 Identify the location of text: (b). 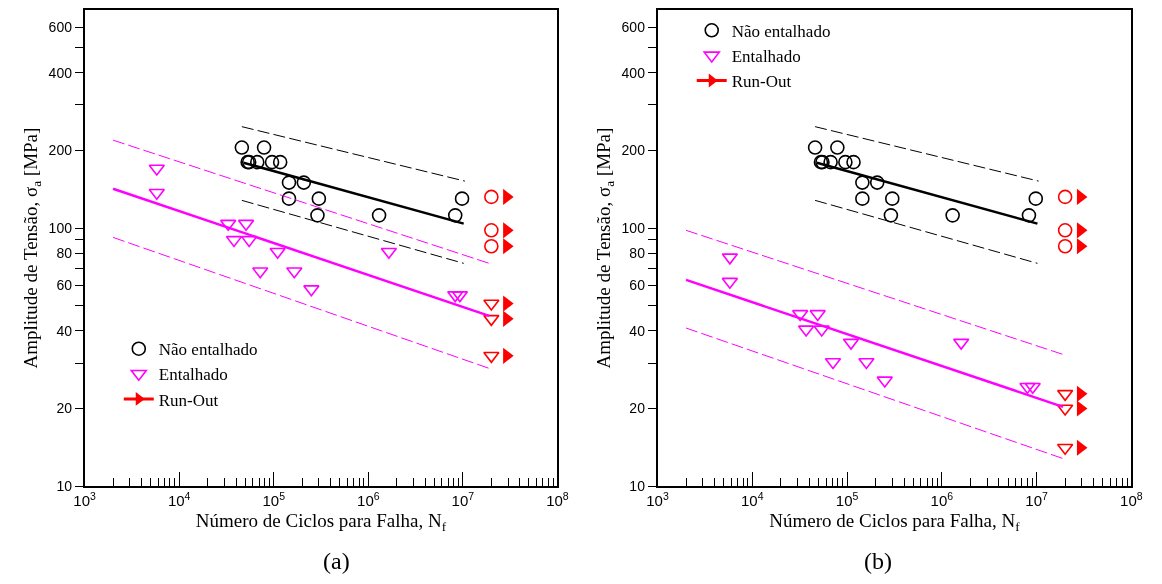
(878, 561).